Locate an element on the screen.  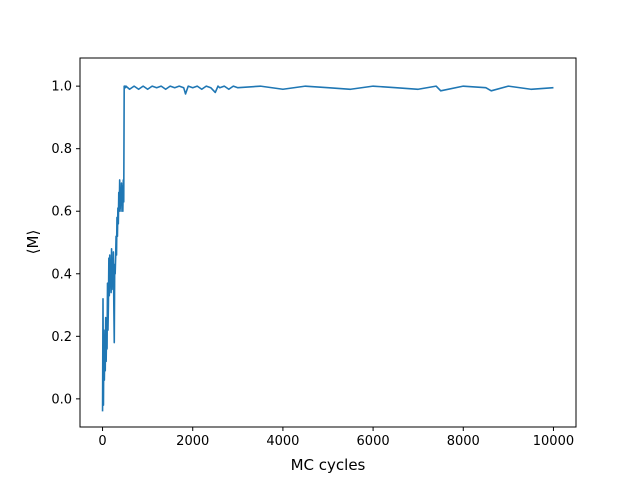
y-tick-label: 0.8 is located at coordinates (61, 149).